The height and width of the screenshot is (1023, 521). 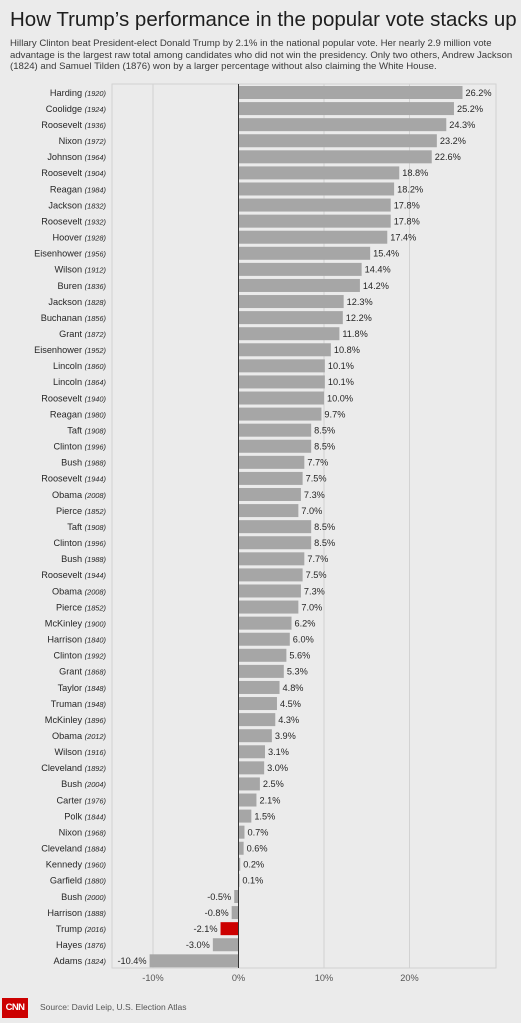 I want to click on category-name: Grant, so click(x=72, y=672).